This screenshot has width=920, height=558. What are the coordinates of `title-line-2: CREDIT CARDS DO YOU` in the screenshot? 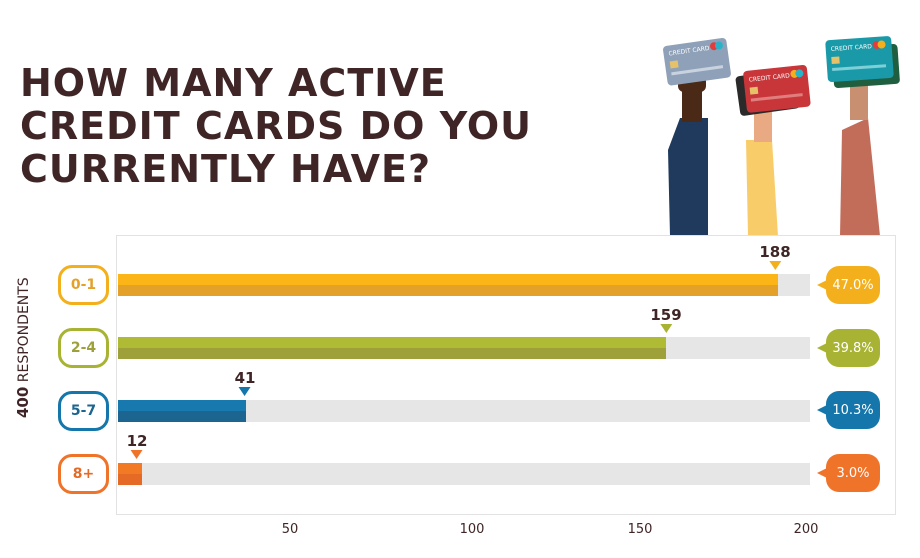 It's located at (276, 126).